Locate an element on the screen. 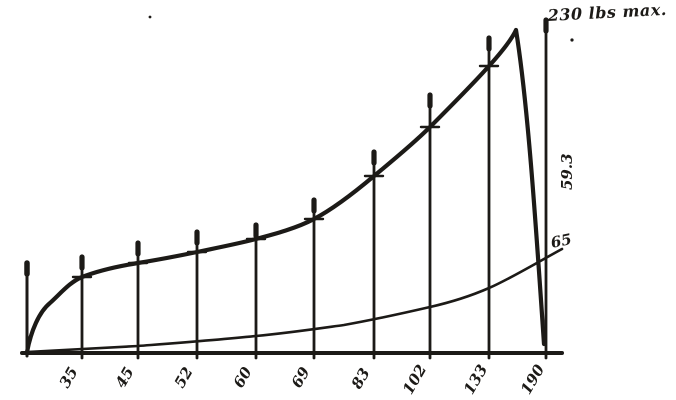 This screenshot has width=676, height=400. x-tick-label: 45 is located at coordinates (125, 377).